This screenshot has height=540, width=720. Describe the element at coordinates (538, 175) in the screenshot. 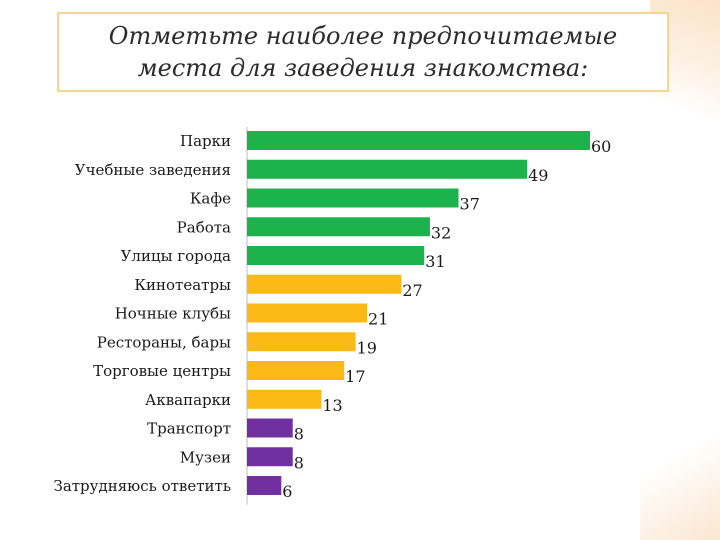

I see `value-label: 49` at that location.